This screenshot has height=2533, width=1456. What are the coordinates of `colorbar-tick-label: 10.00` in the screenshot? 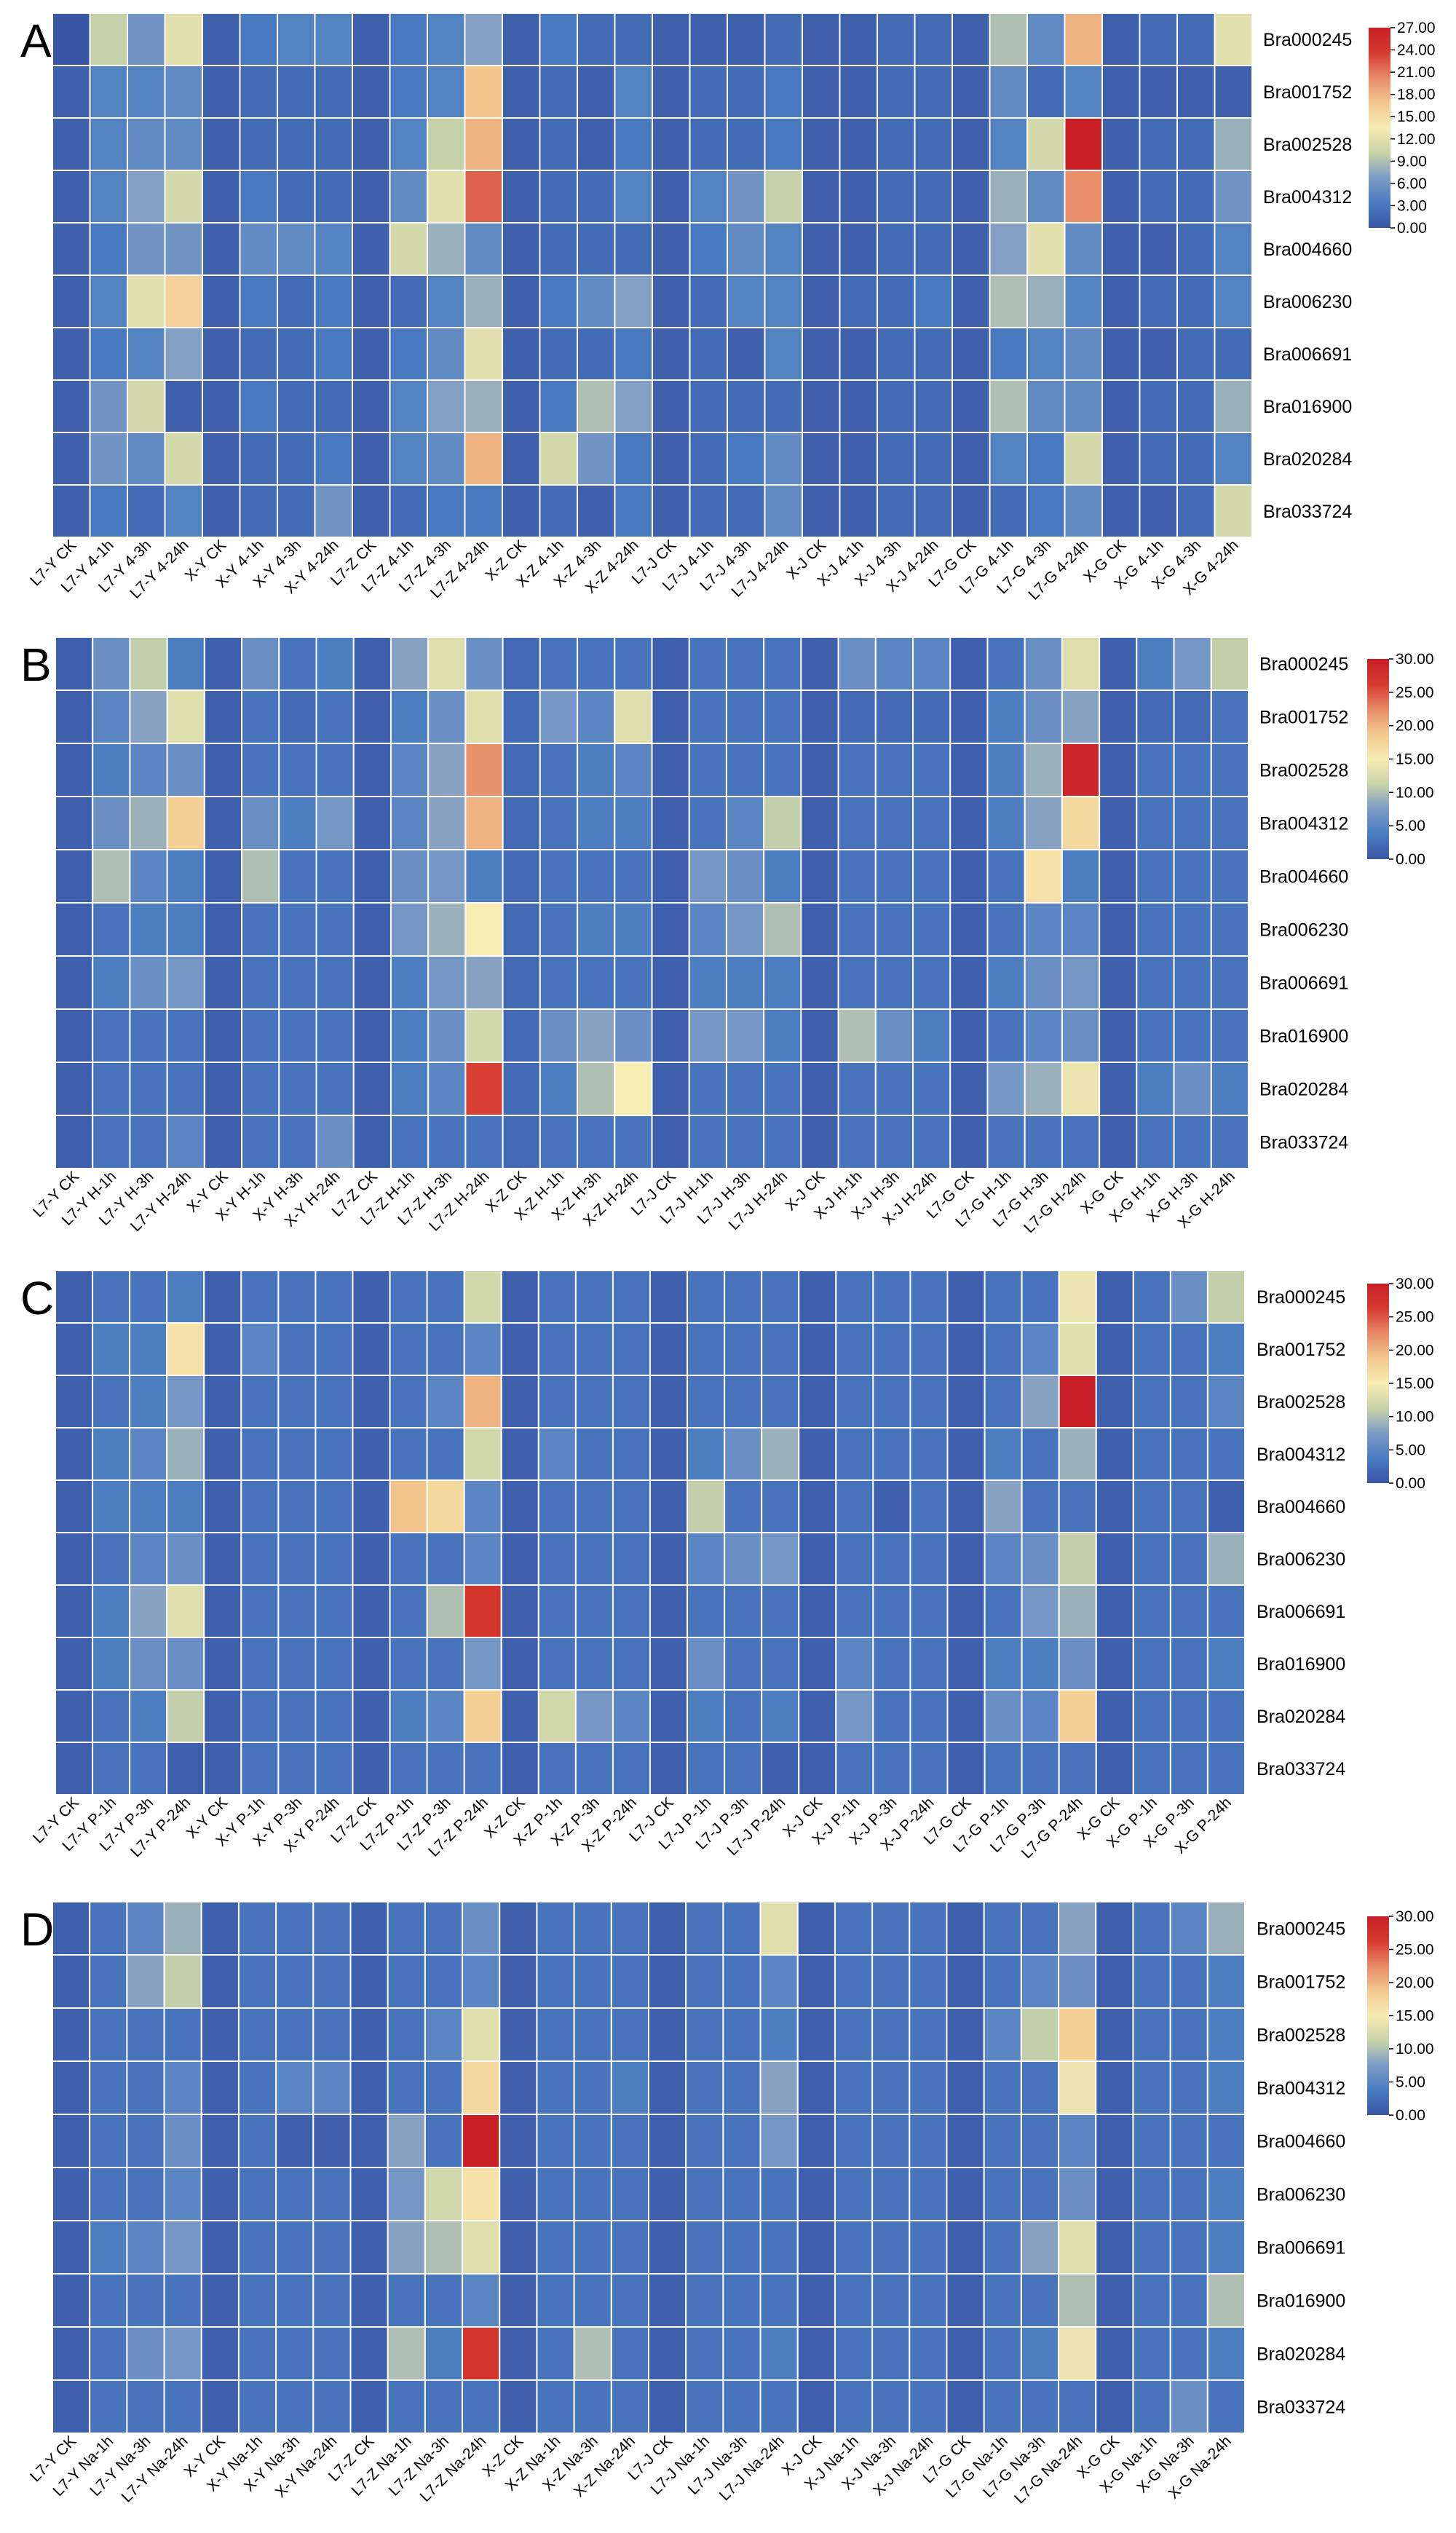 It's located at (1415, 2049).